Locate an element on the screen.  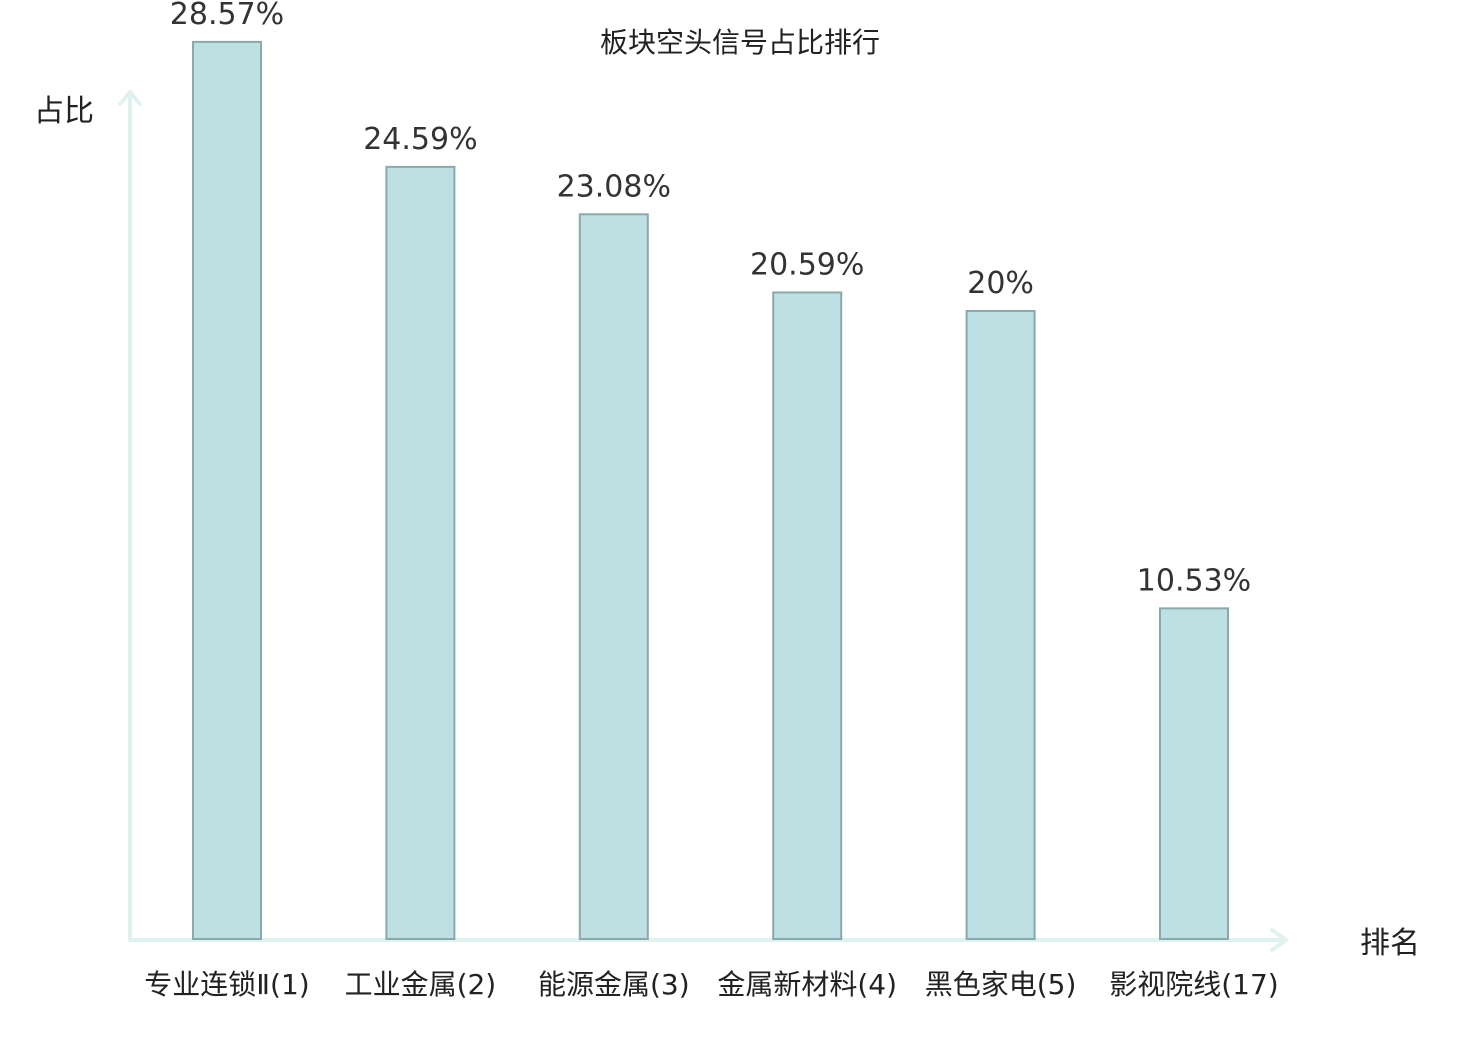
x-axis-arrow is located at coordinates (1279, 940).